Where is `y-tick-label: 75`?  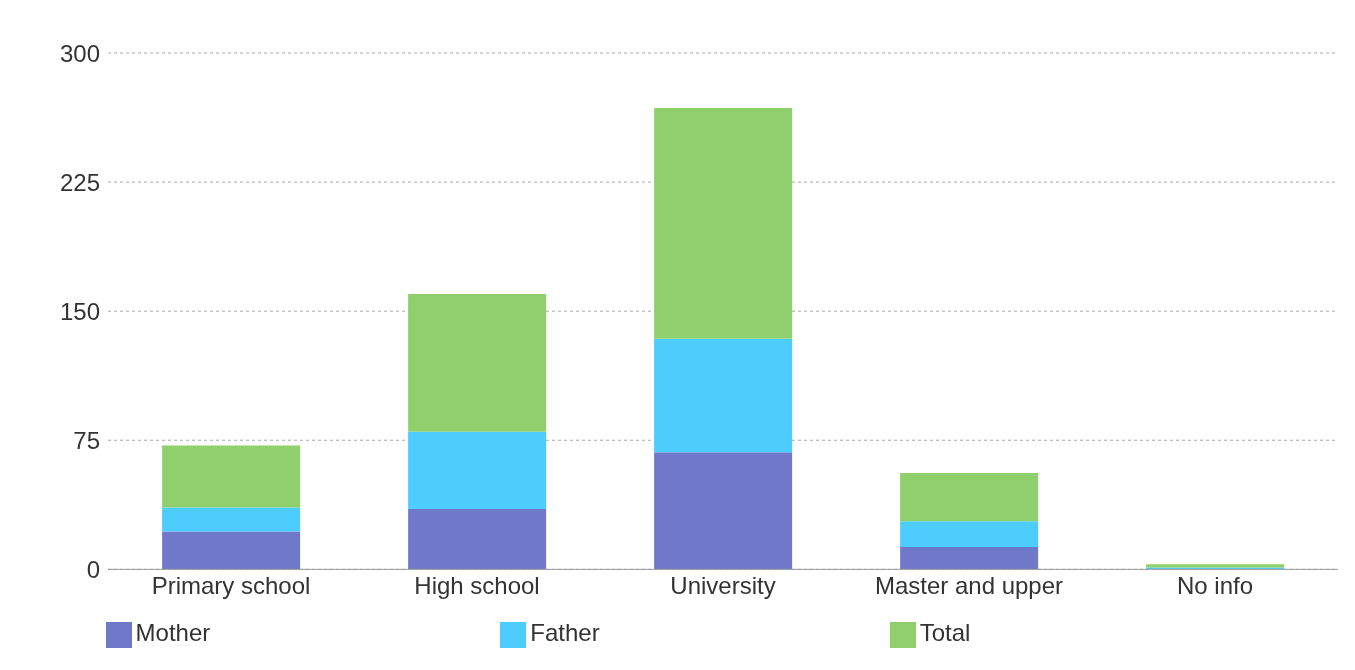 y-tick-label: 75 is located at coordinates (86, 440).